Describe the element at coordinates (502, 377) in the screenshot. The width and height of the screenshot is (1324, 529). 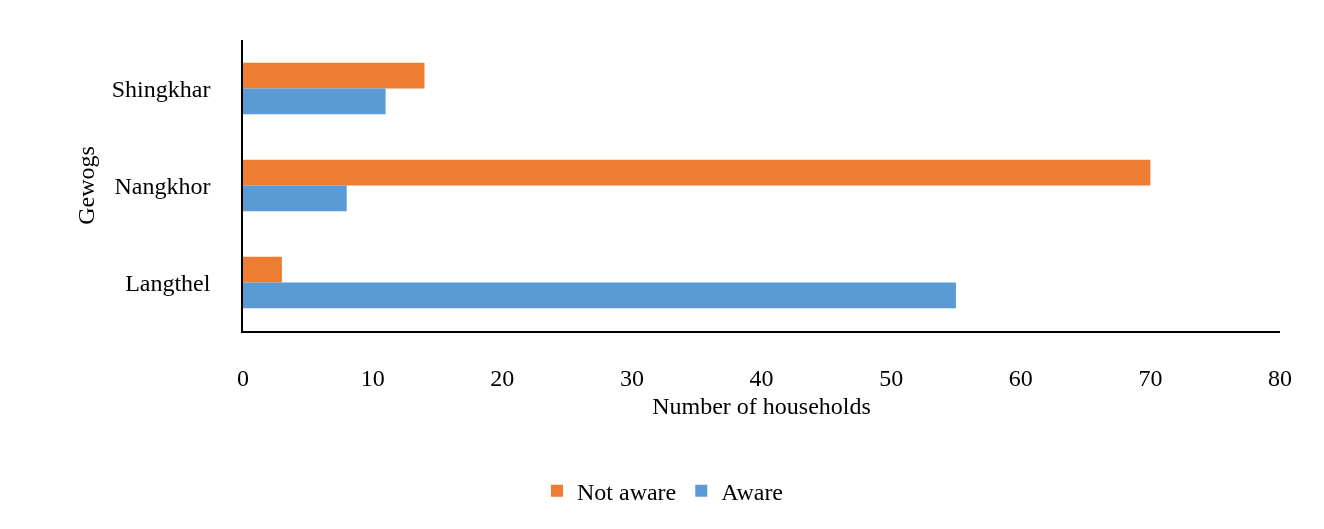
I see `x-tick-label: 20` at that location.